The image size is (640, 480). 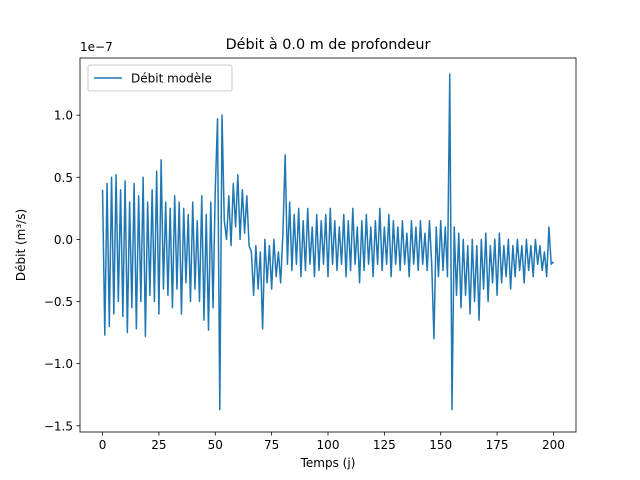 What do you see at coordinates (384, 445) in the screenshot?
I see `x-tick-label: 125` at bounding box center [384, 445].